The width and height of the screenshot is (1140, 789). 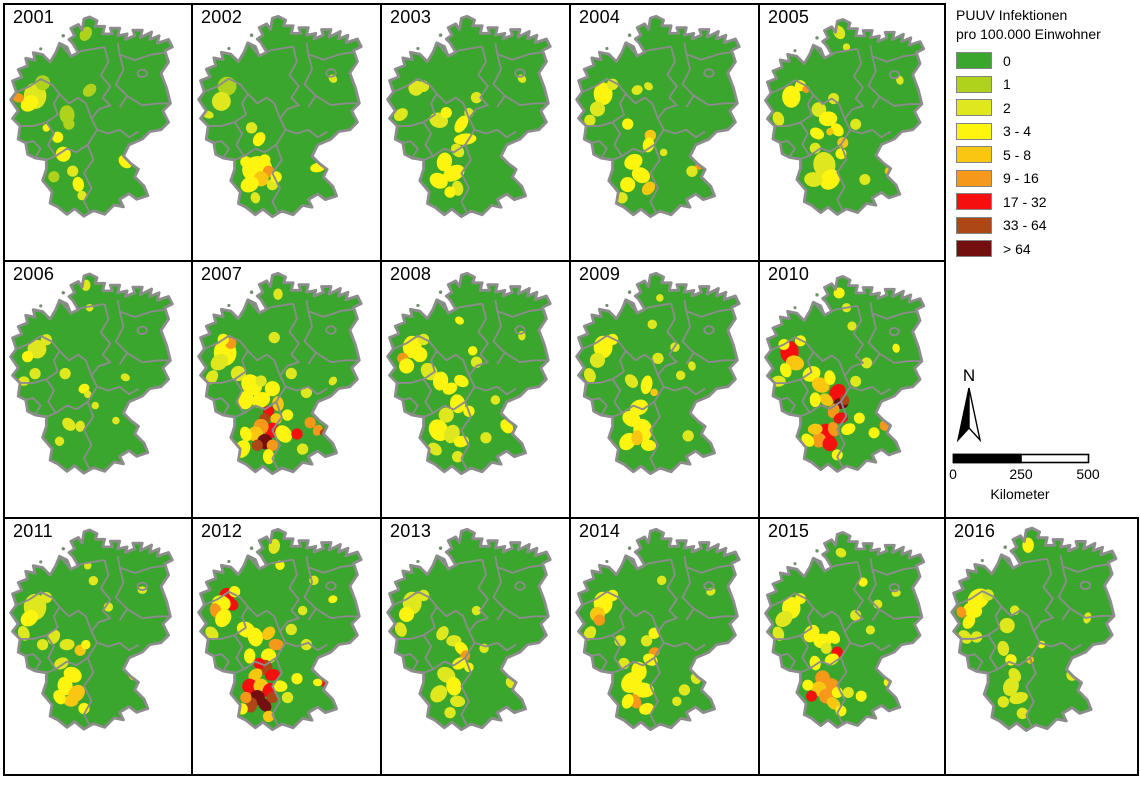 What do you see at coordinates (1021, 458) in the screenshot?
I see `scalebar` at bounding box center [1021, 458].